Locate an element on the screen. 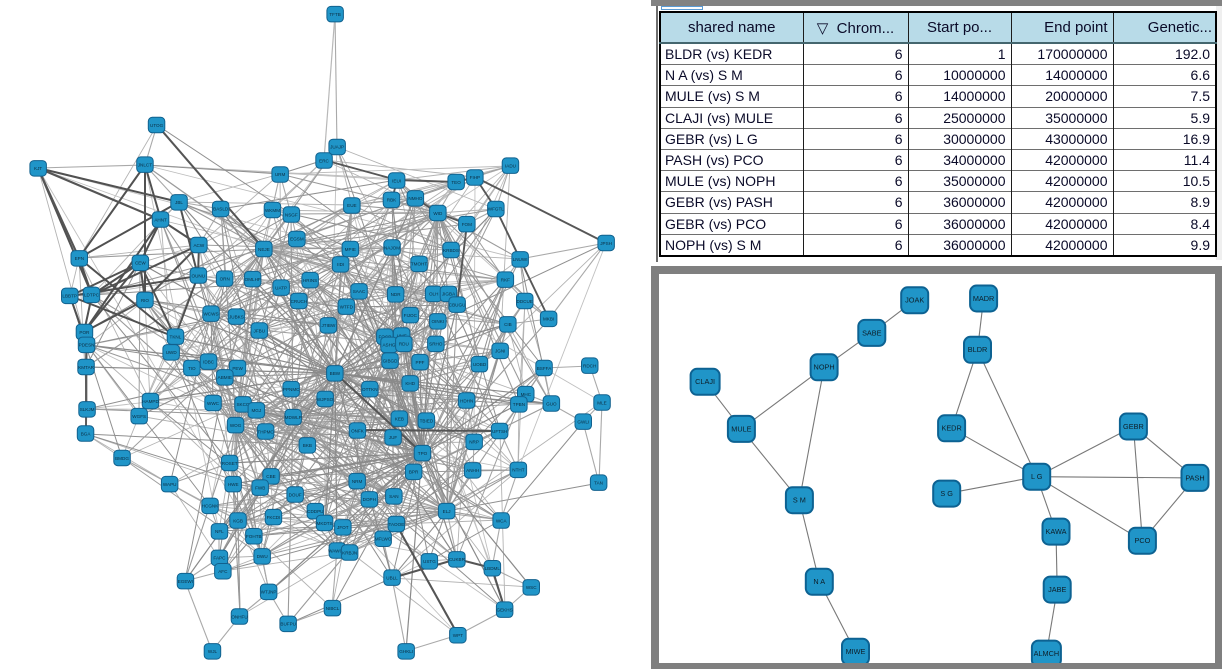 The height and width of the screenshot is (669, 1222). svg-text: MIWE is located at coordinates (855, 651).